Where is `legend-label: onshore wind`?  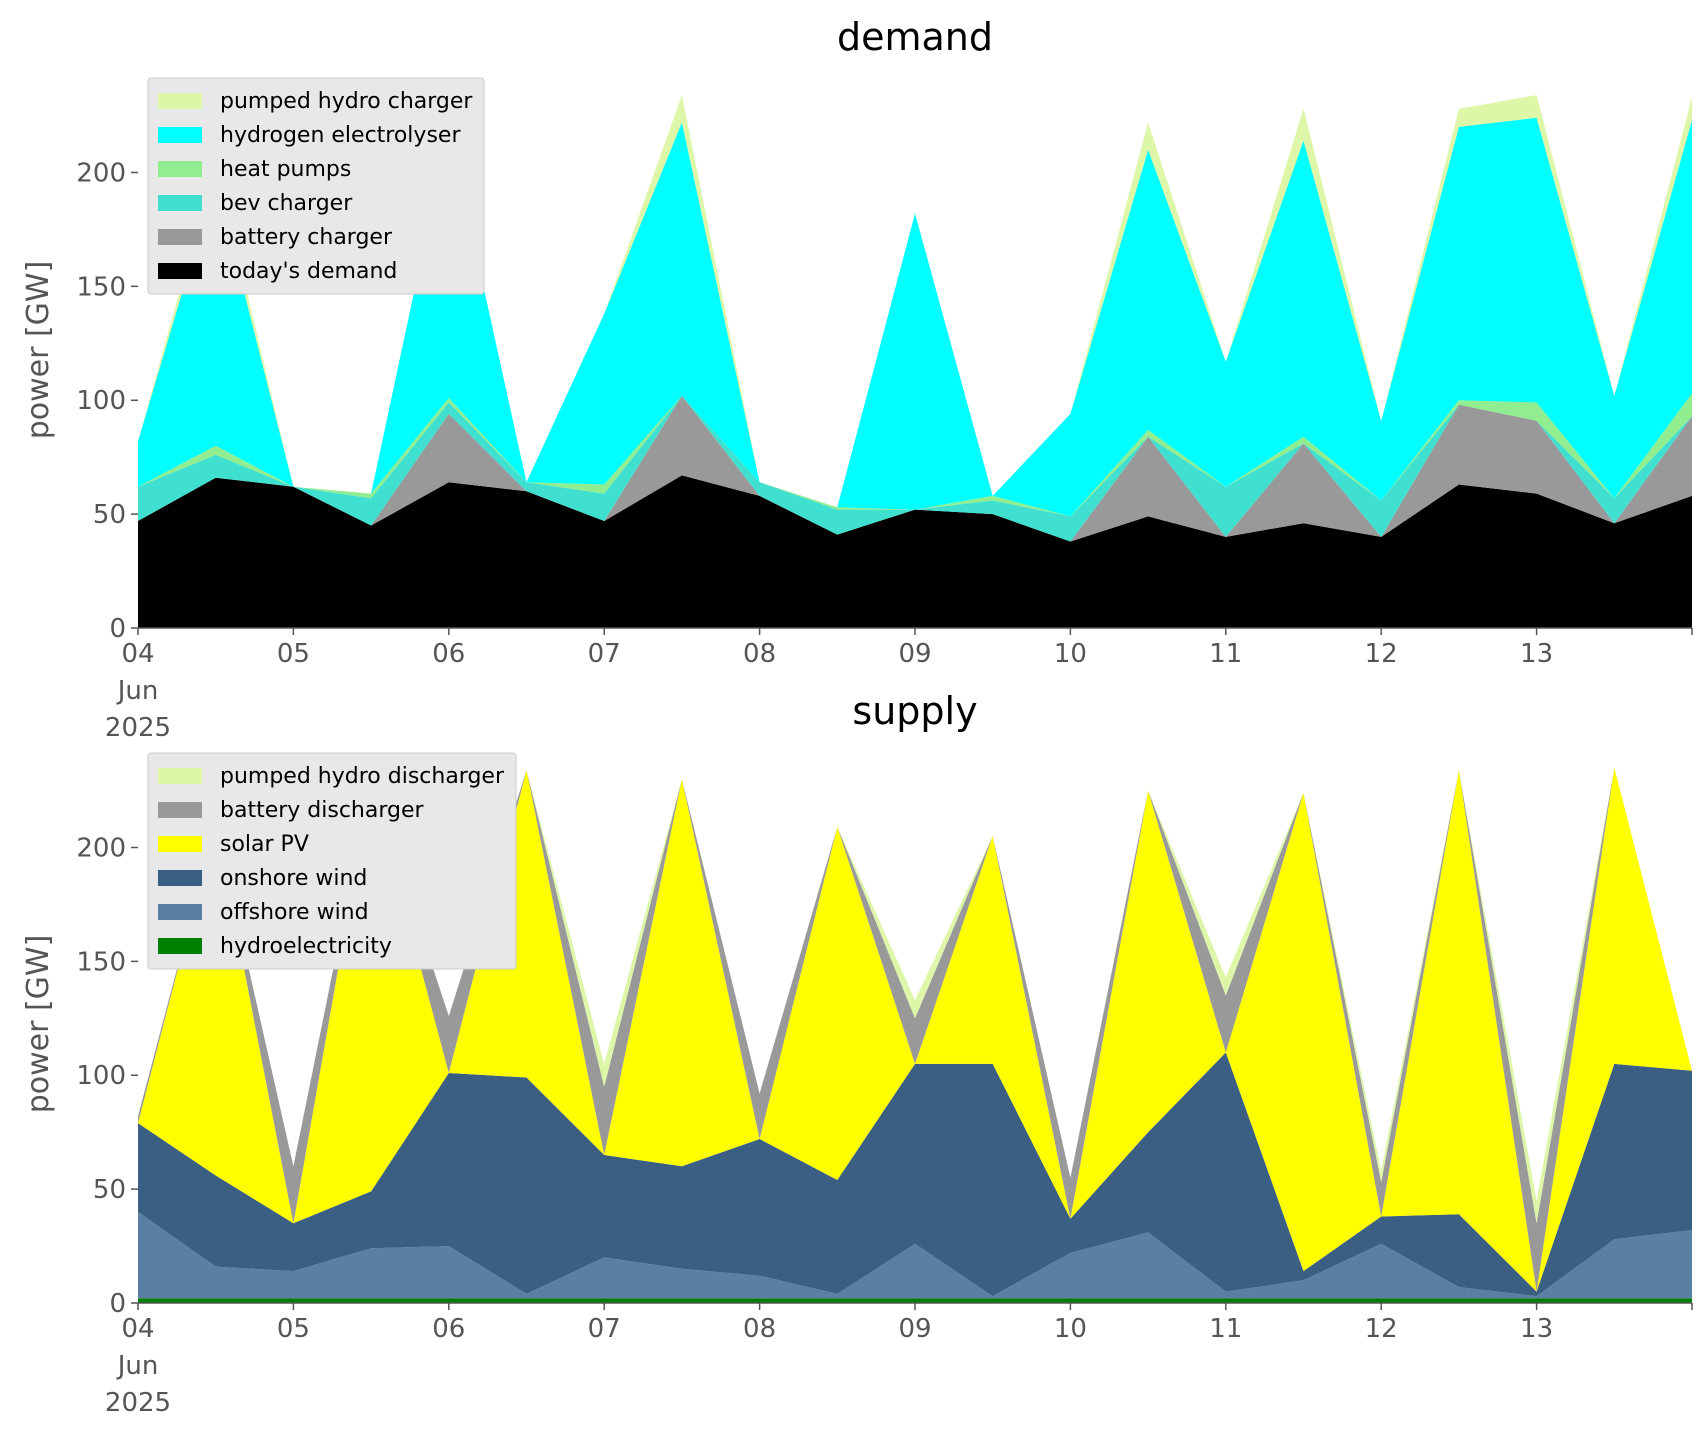
legend-label: onshore wind is located at coordinates (293, 878).